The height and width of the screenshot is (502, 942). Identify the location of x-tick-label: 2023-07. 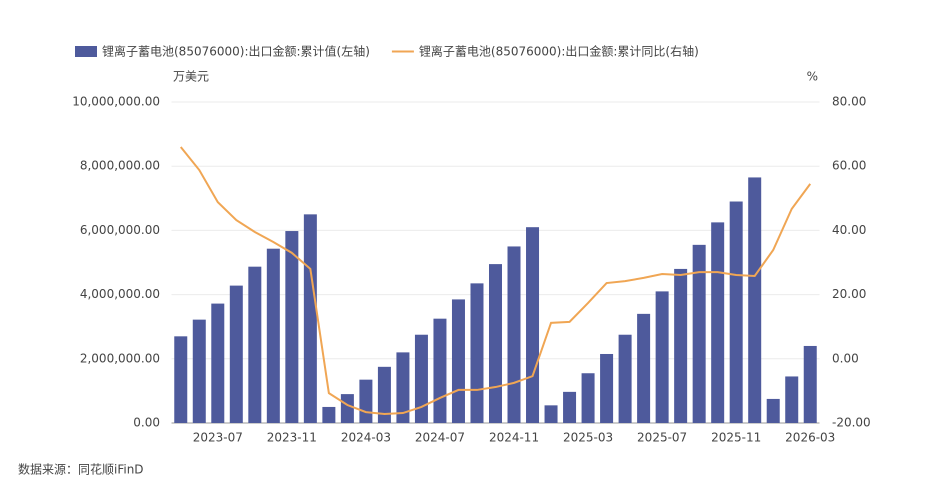
(218, 438).